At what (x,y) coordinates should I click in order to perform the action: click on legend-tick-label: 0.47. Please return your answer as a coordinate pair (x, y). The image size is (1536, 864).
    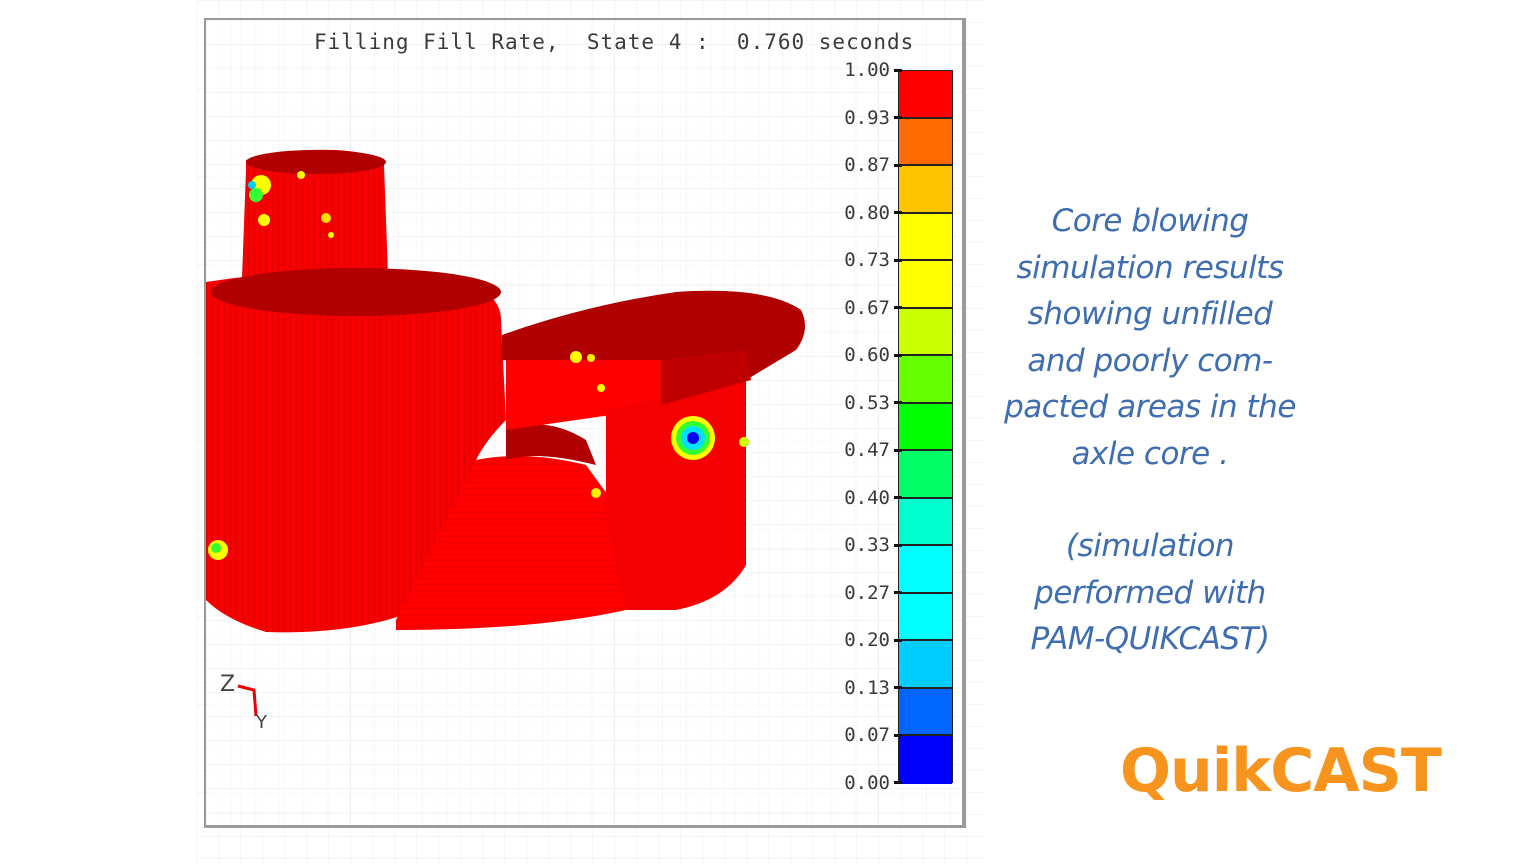
    Looking at the image, I should click on (867, 450).